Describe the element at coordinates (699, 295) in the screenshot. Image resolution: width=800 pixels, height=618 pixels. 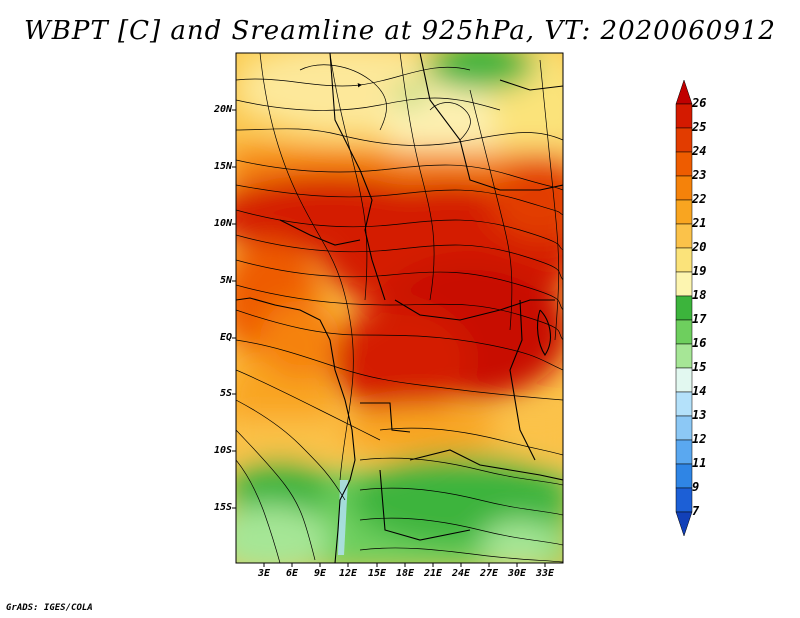
I see `colorbar-label: 18` at that location.